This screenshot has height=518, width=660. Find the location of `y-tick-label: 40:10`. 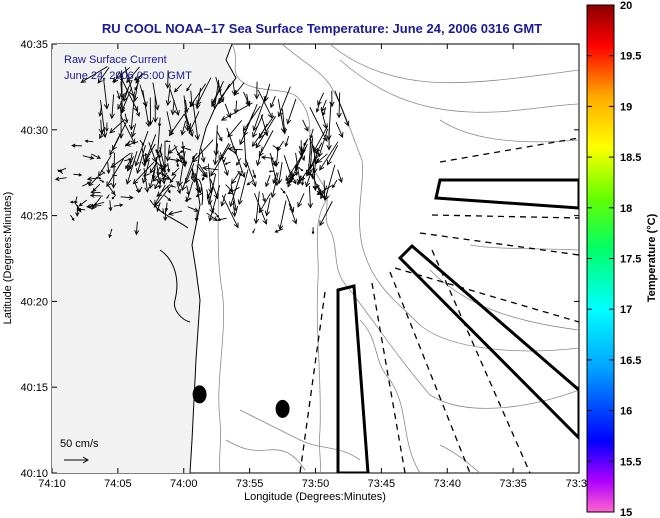

y-tick-label: 40:10 is located at coordinates (34, 474).